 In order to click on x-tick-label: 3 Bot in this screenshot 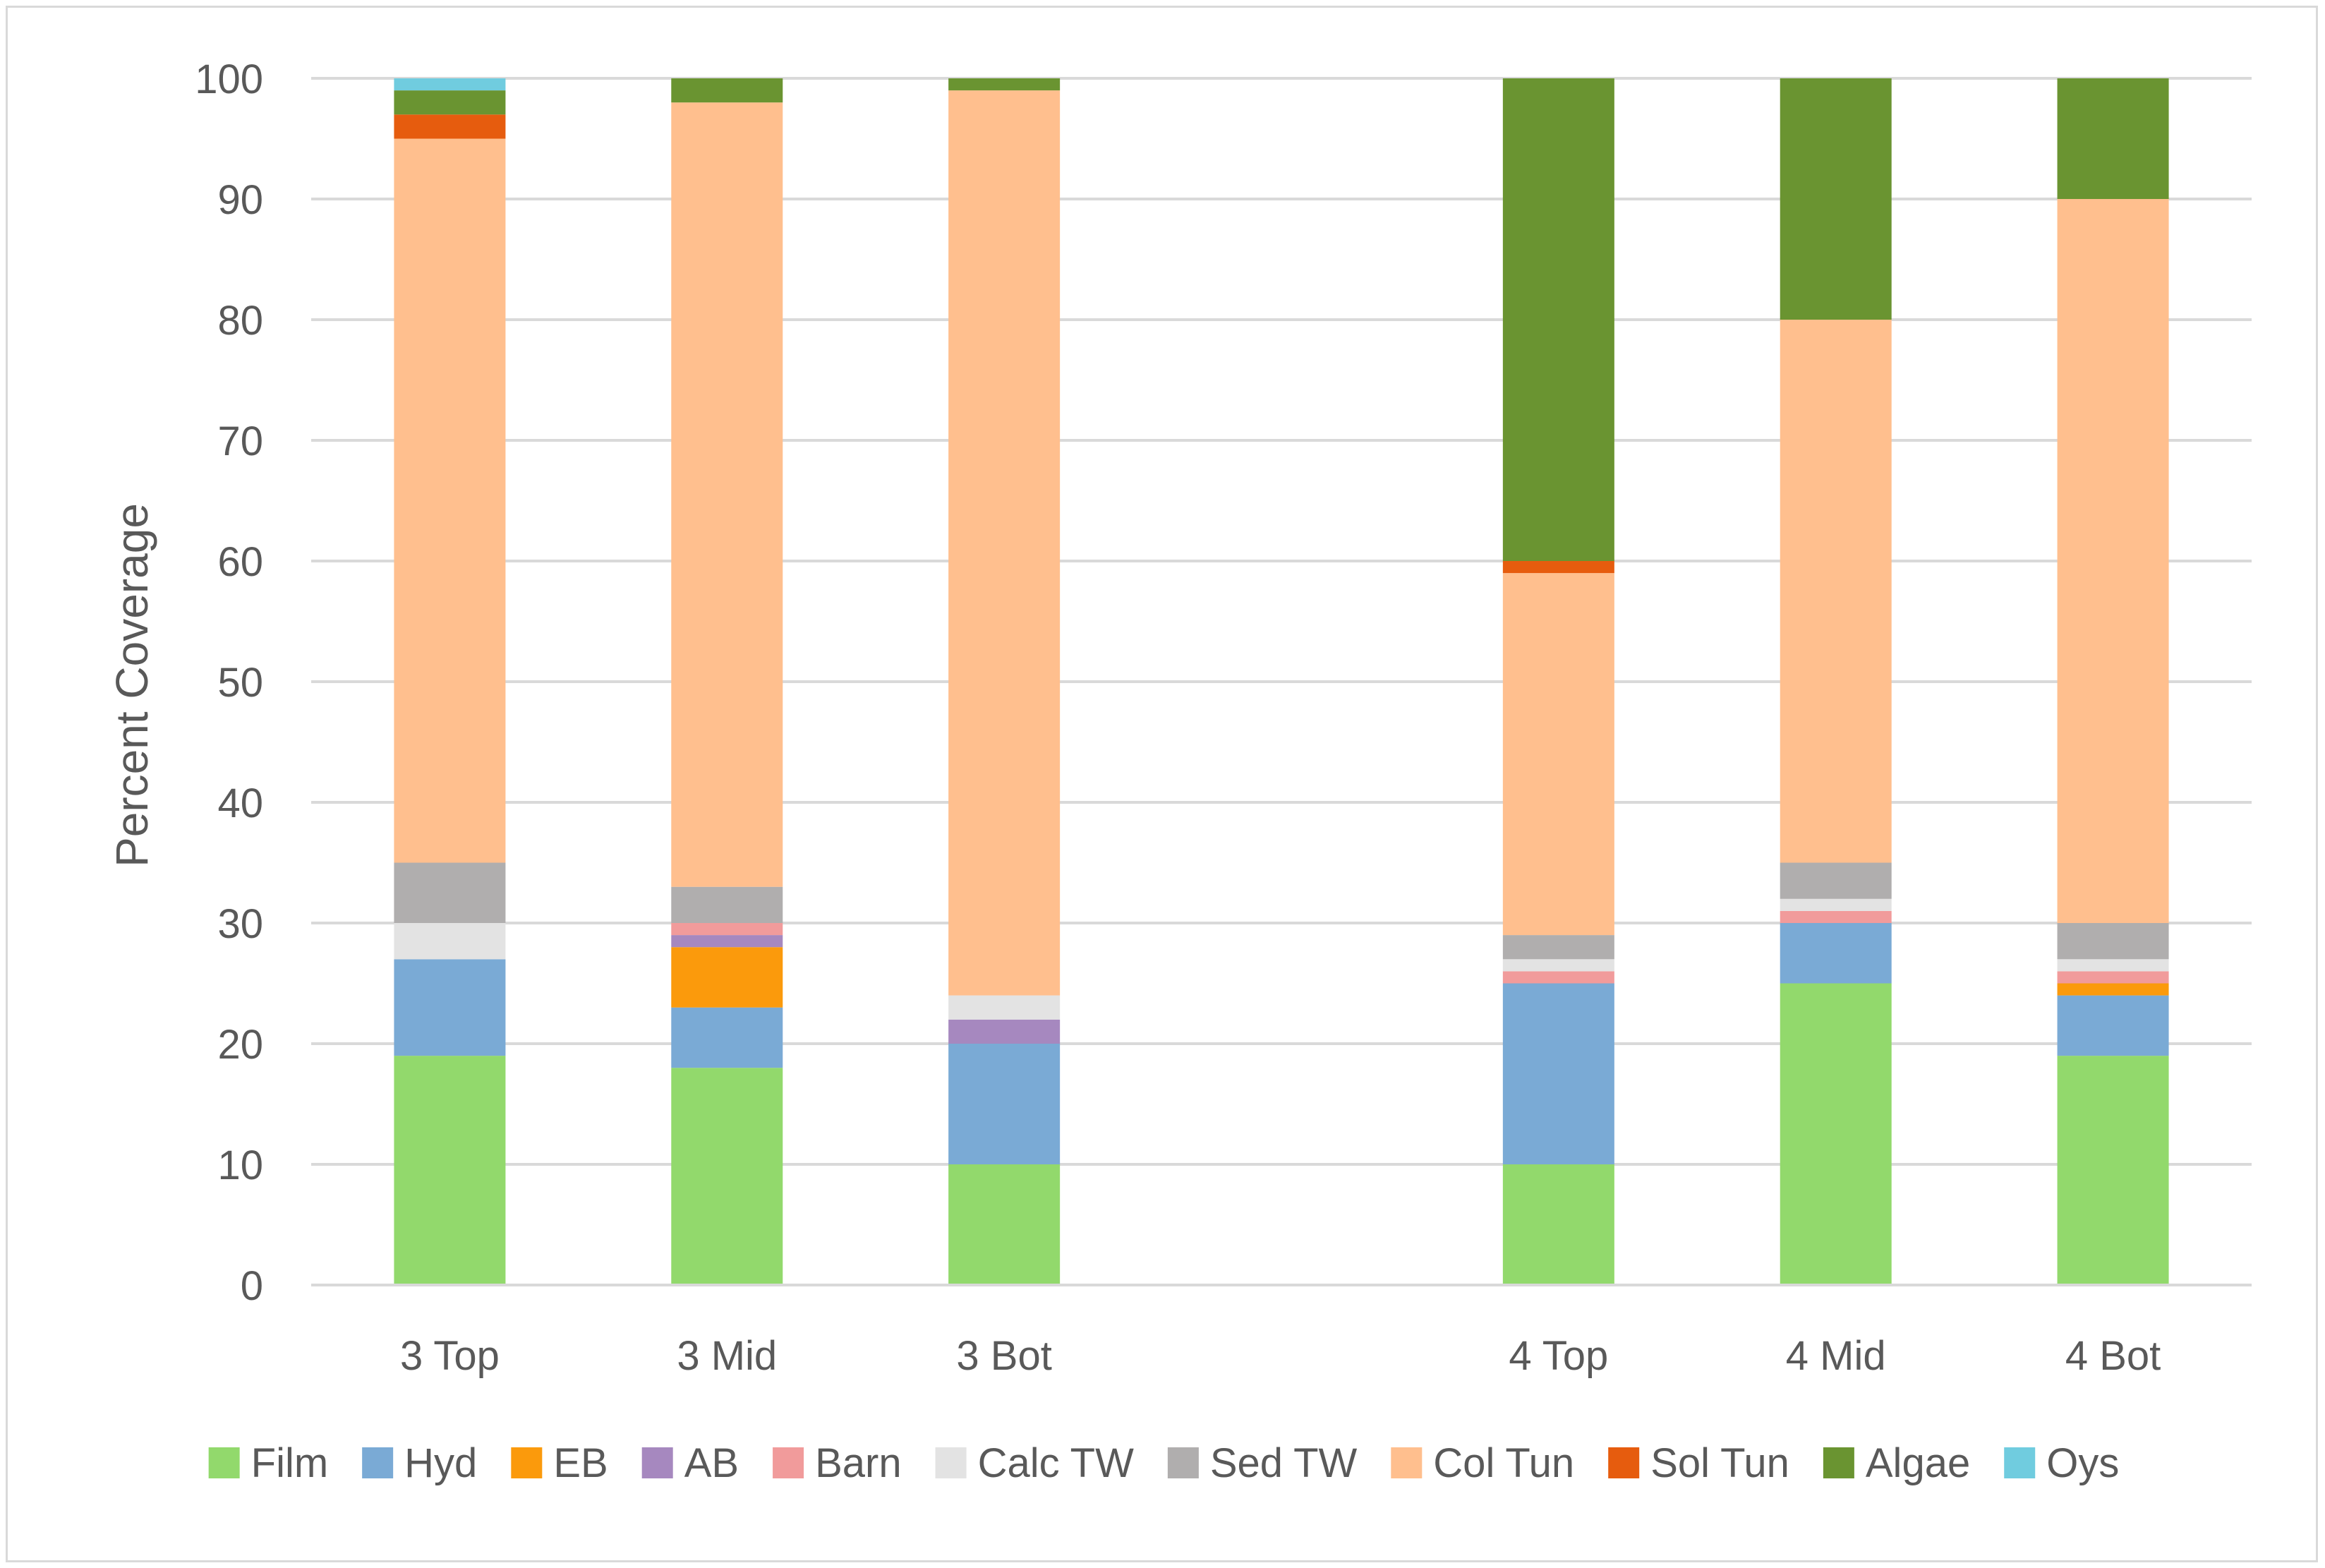, I will do `click(1003, 1356)`.